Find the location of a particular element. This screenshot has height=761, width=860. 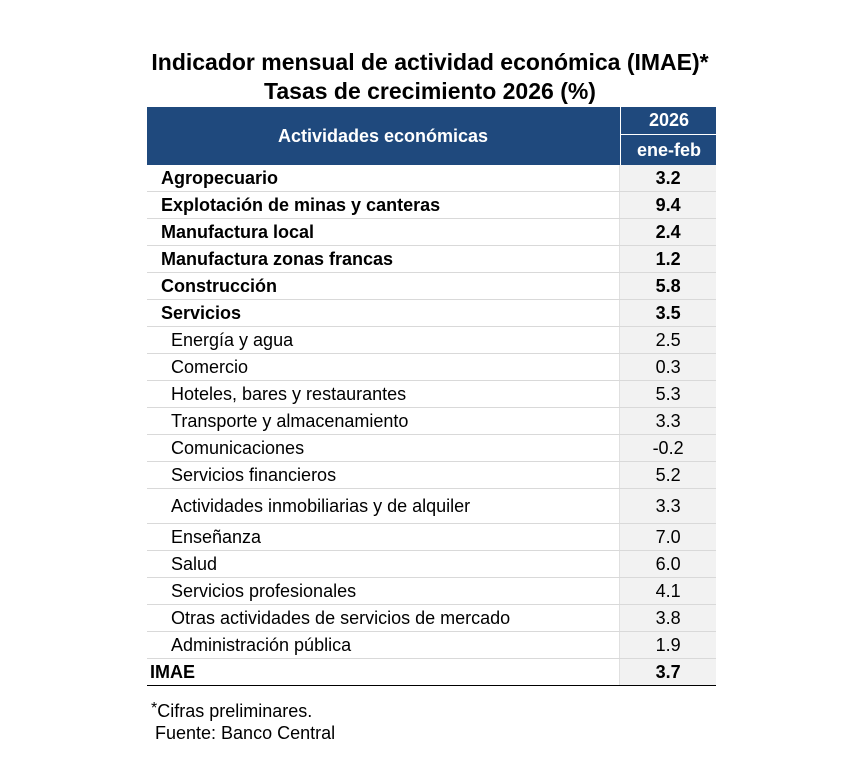

table-row: Manufactura local 2.4 is located at coordinates (431, 232).